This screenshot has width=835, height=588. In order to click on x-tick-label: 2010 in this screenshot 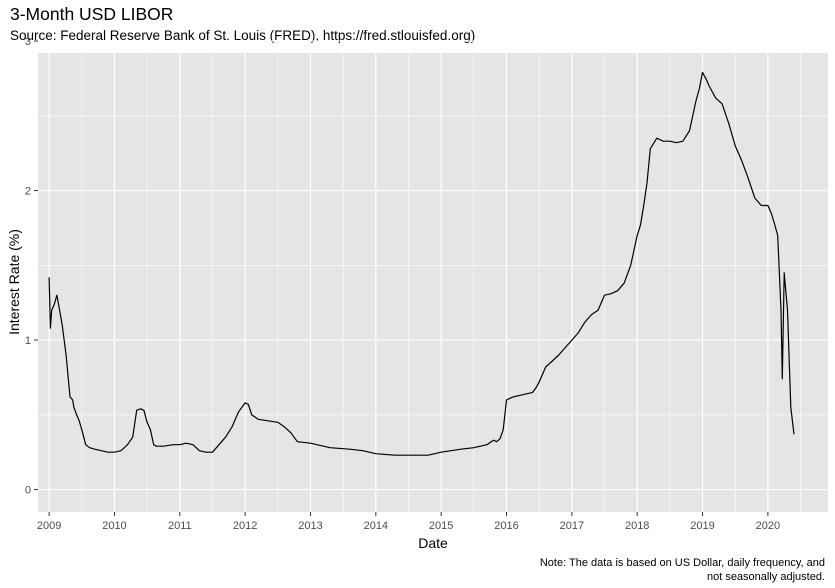, I will do `click(114, 526)`.